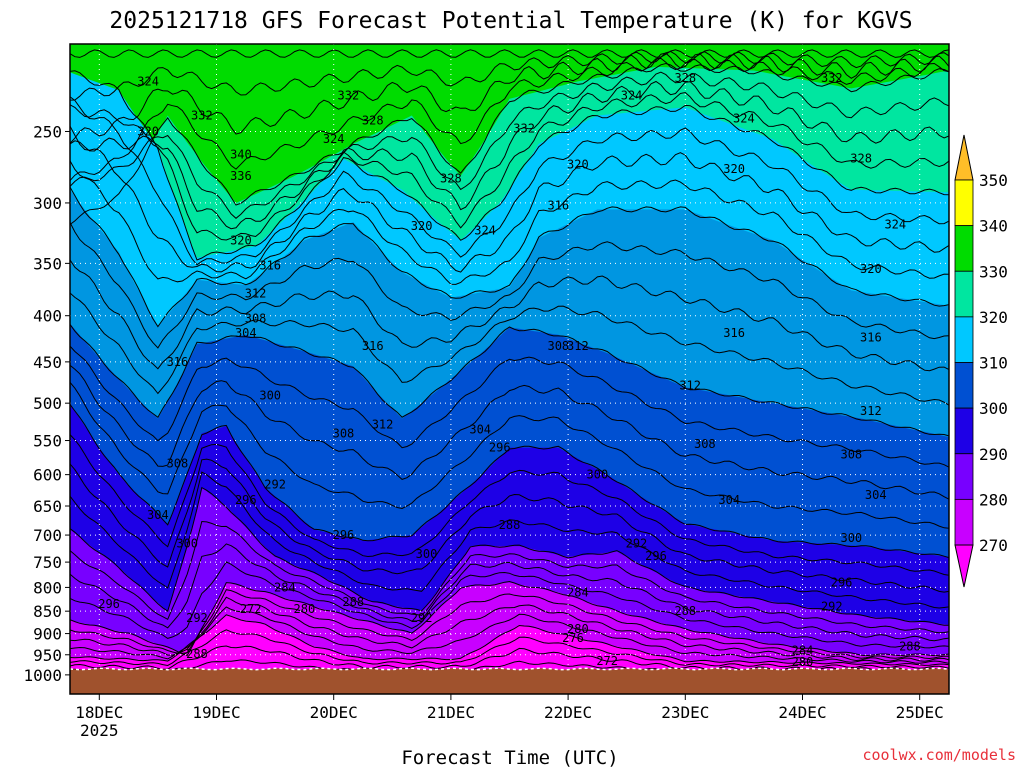  Describe the element at coordinates (47, 203) in the screenshot. I see `y-tick-label: 300` at that location.